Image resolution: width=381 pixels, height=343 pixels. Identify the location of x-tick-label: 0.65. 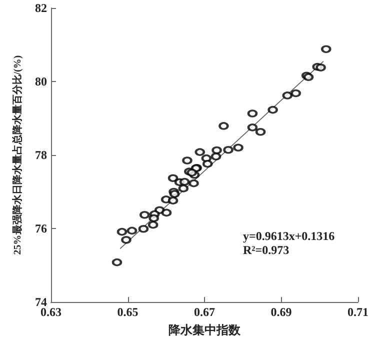
(127, 312).